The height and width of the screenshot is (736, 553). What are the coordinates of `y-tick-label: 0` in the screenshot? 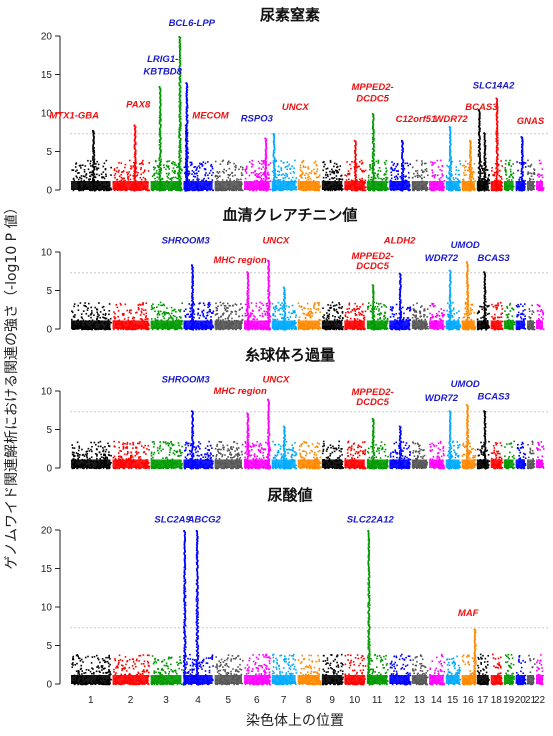 It's located at (49, 330).